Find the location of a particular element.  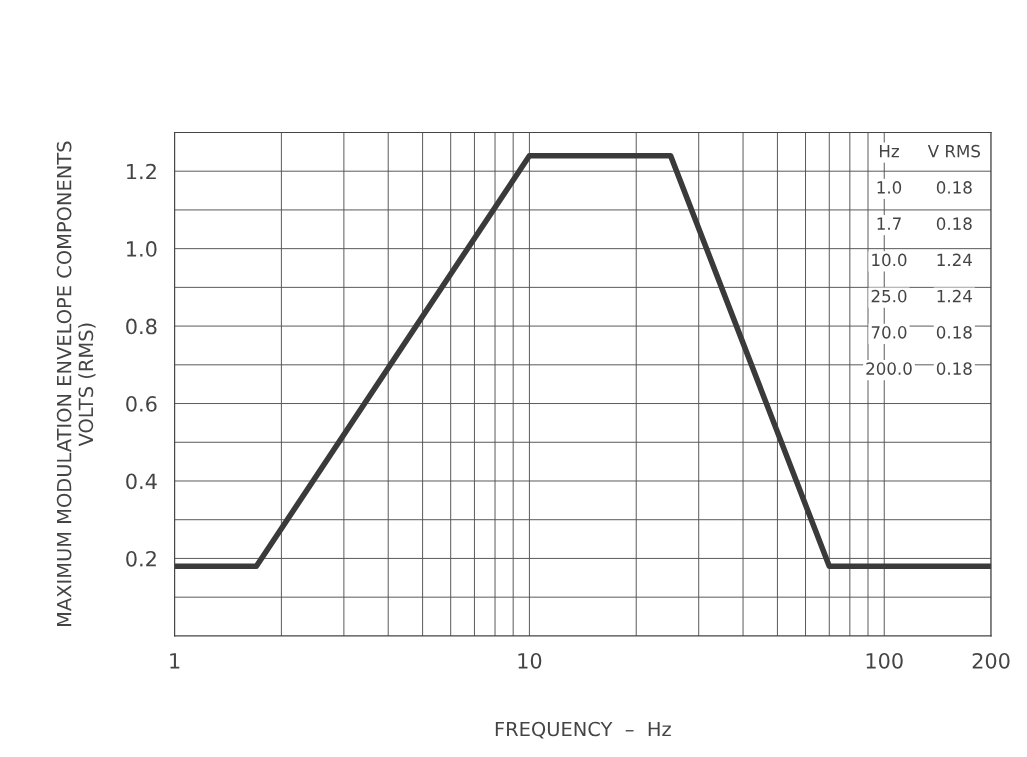

y-tick-label: 0.4 is located at coordinates (141, 481).